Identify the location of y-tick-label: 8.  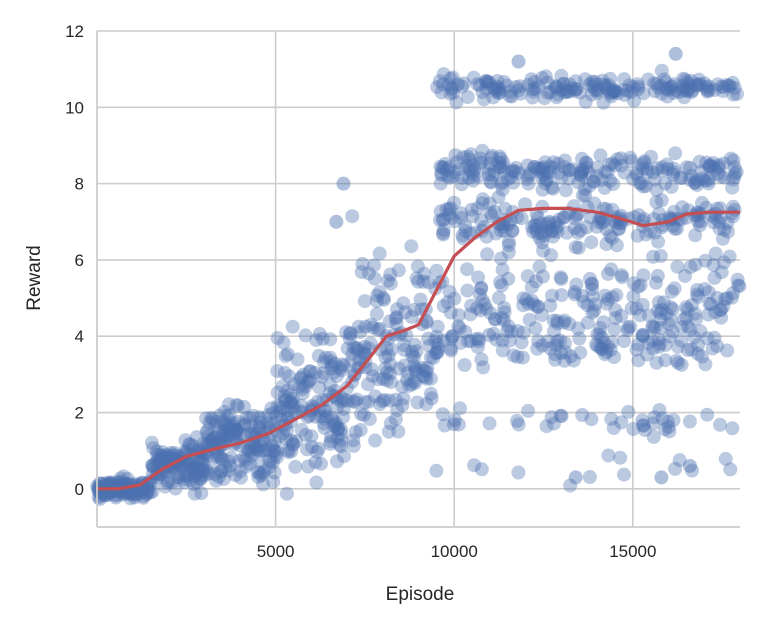
(79, 184).